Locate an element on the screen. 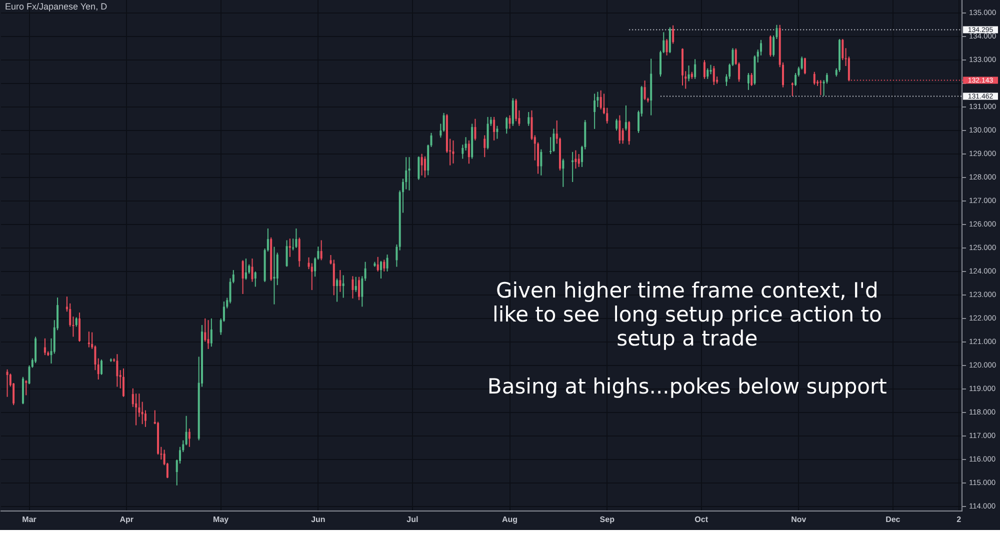 The image size is (1000, 549). annotation: Basing at highs...pokes below support is located at coordinates (687, 386).